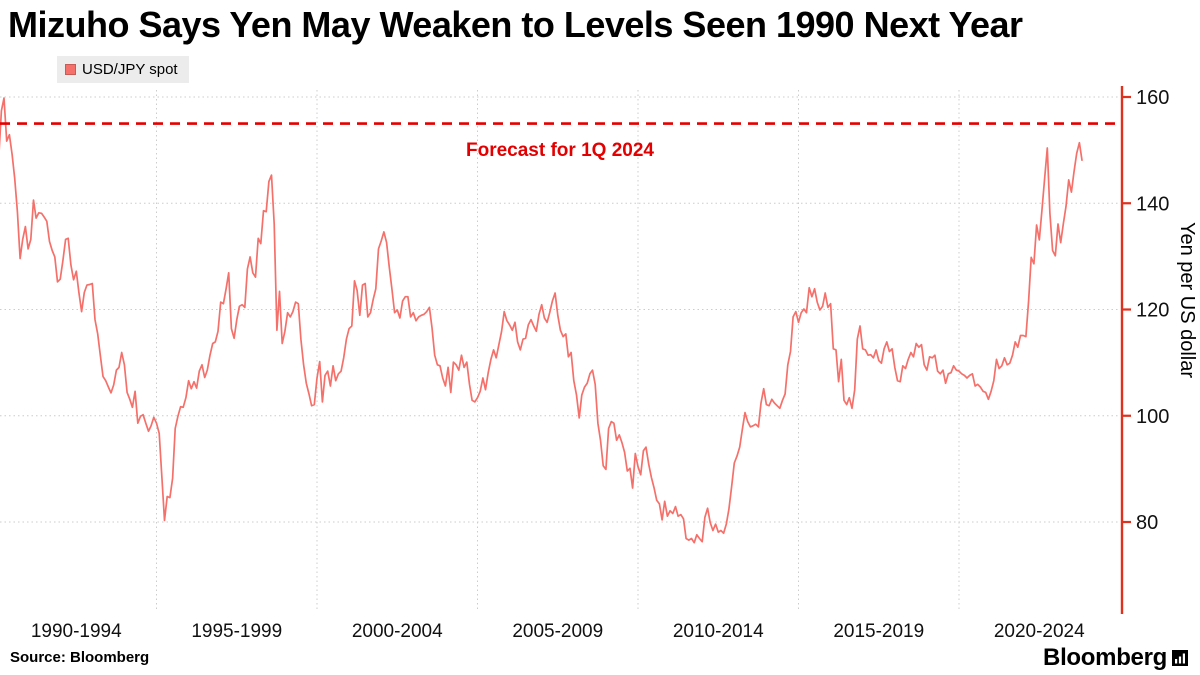  Describe the element at coordinates (718, 631) in the screenshot. I see `svg-text: 2010-2014` at that location.